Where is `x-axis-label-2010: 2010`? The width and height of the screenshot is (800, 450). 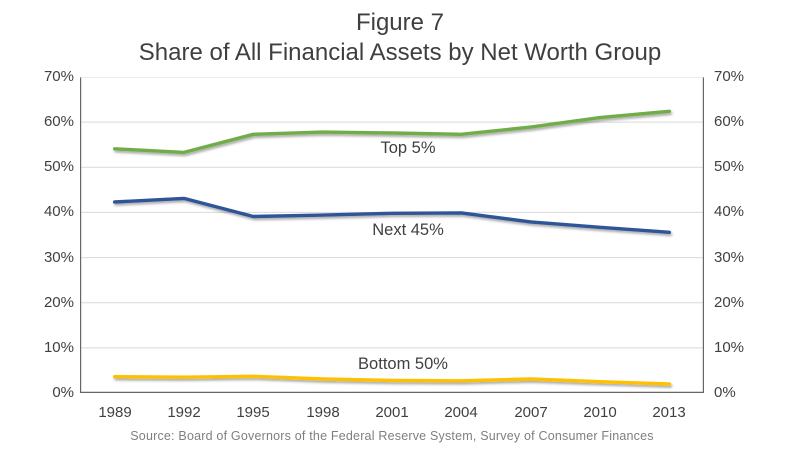 x-axis-label-2010: 2010 is located at coordinates (600, 412).